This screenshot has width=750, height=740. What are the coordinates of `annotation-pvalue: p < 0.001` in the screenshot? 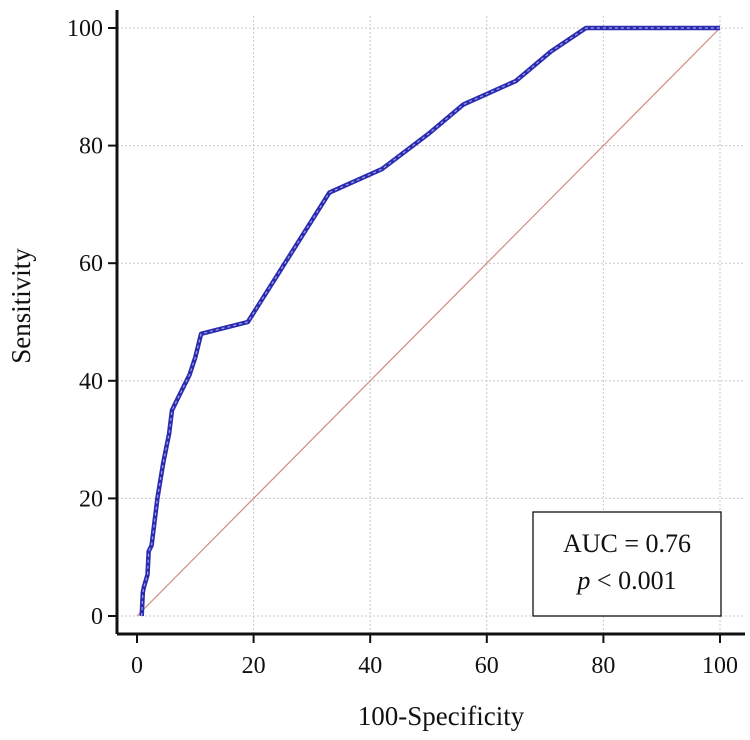 It's located at (625, 580).